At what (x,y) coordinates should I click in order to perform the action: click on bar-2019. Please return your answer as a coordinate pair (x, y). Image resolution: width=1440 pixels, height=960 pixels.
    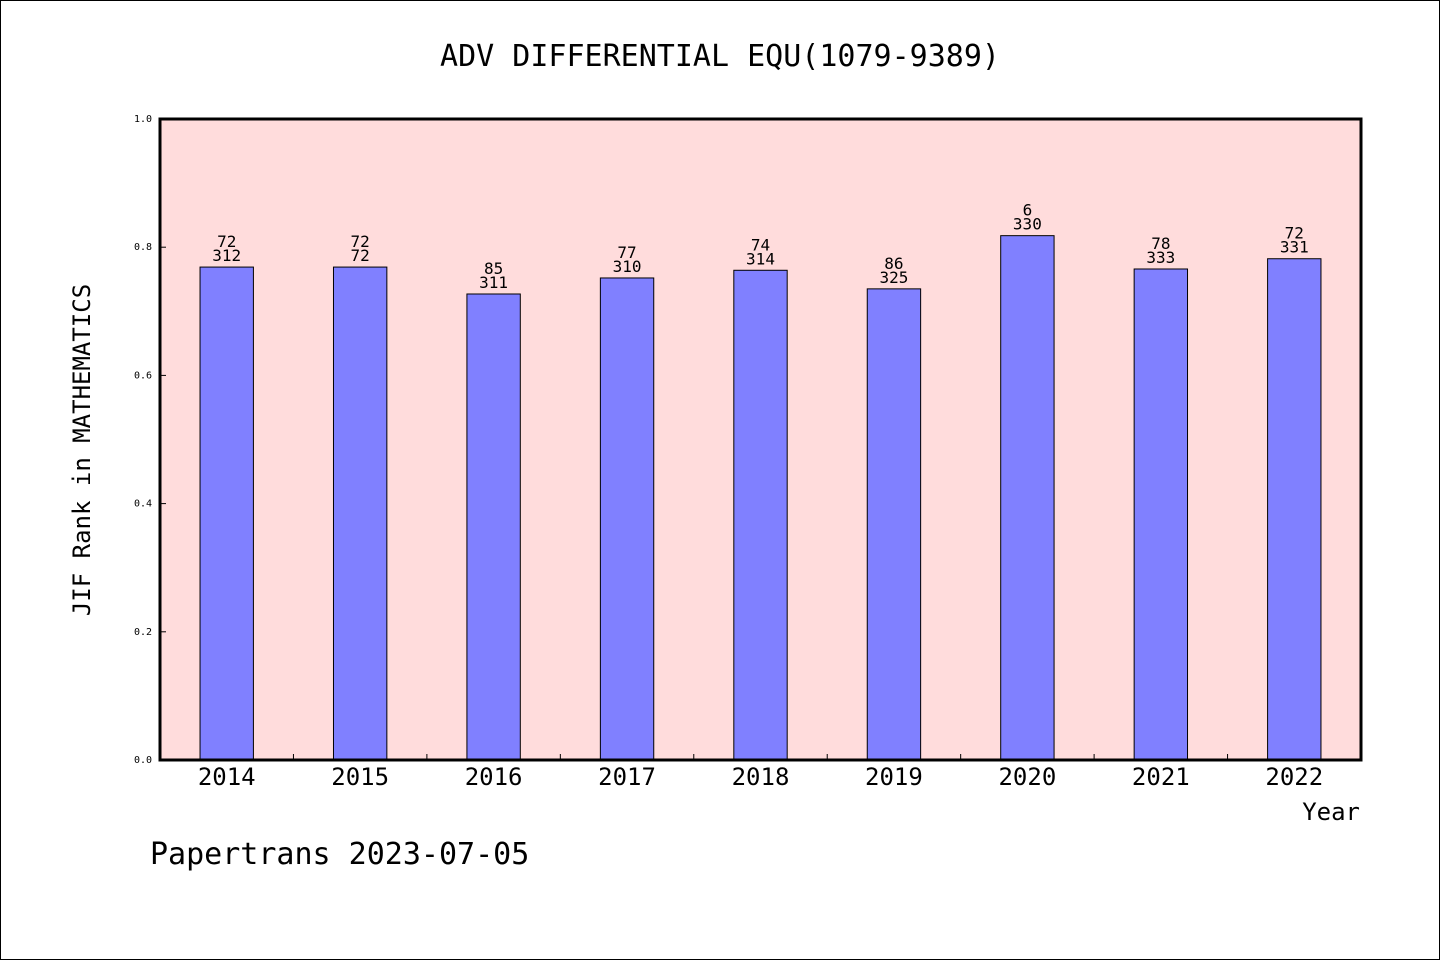
    Looking at the image, I should click on (894, 524).